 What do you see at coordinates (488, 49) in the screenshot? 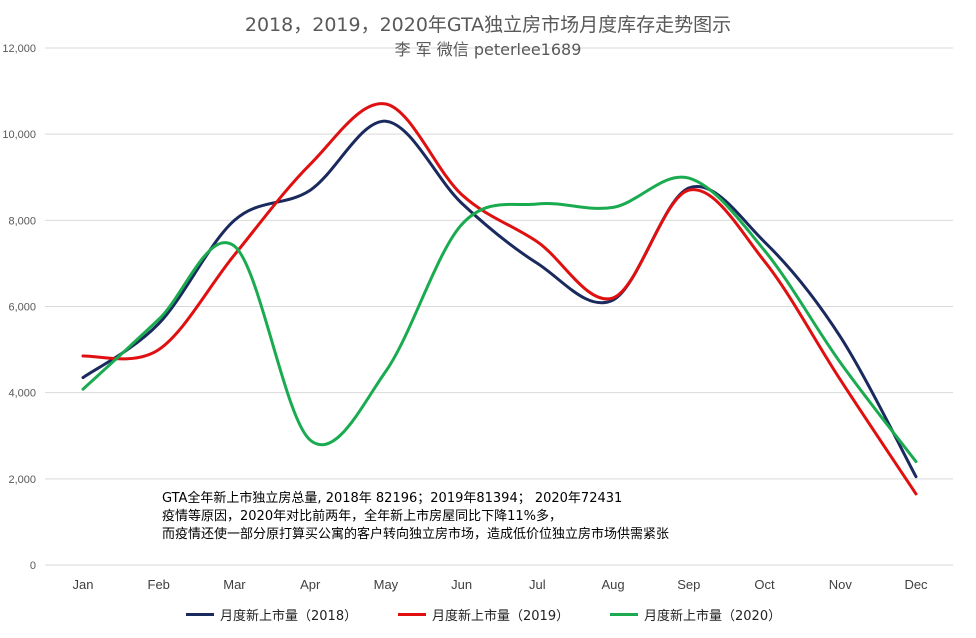
I see `chart-subtitle: 李 军 微信 peterlee1689` at bounding box center [488, 49].